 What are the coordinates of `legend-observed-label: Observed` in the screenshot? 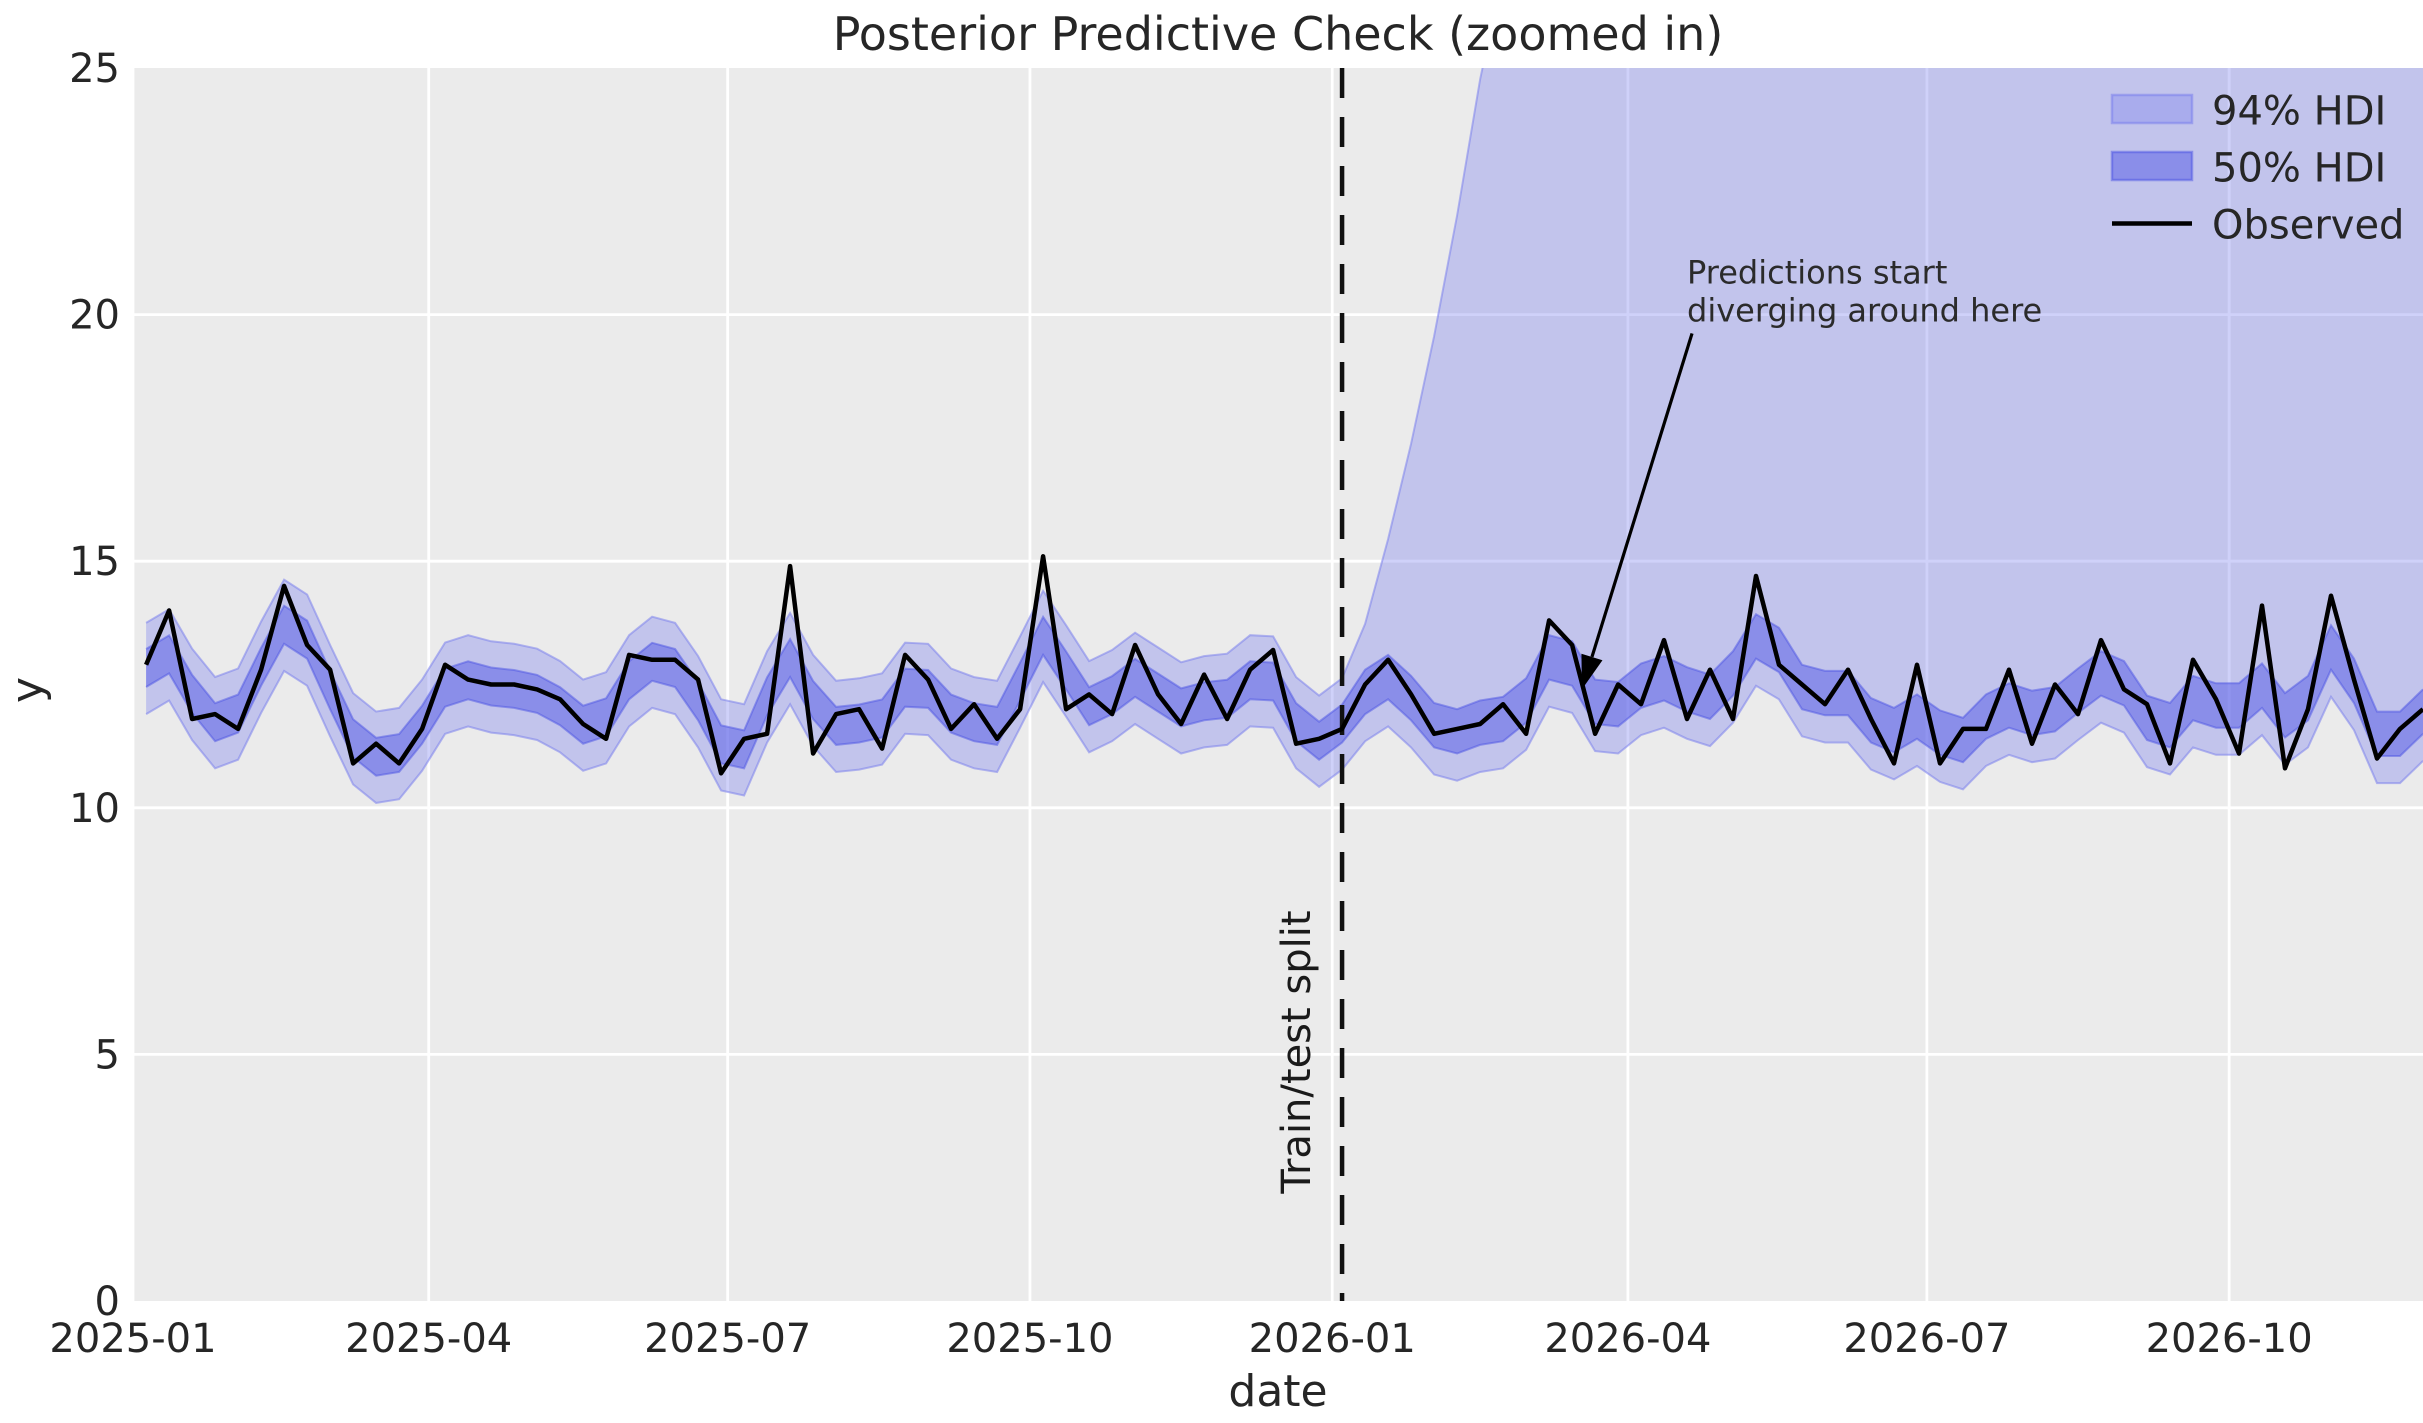 It's located at (2308, 226).